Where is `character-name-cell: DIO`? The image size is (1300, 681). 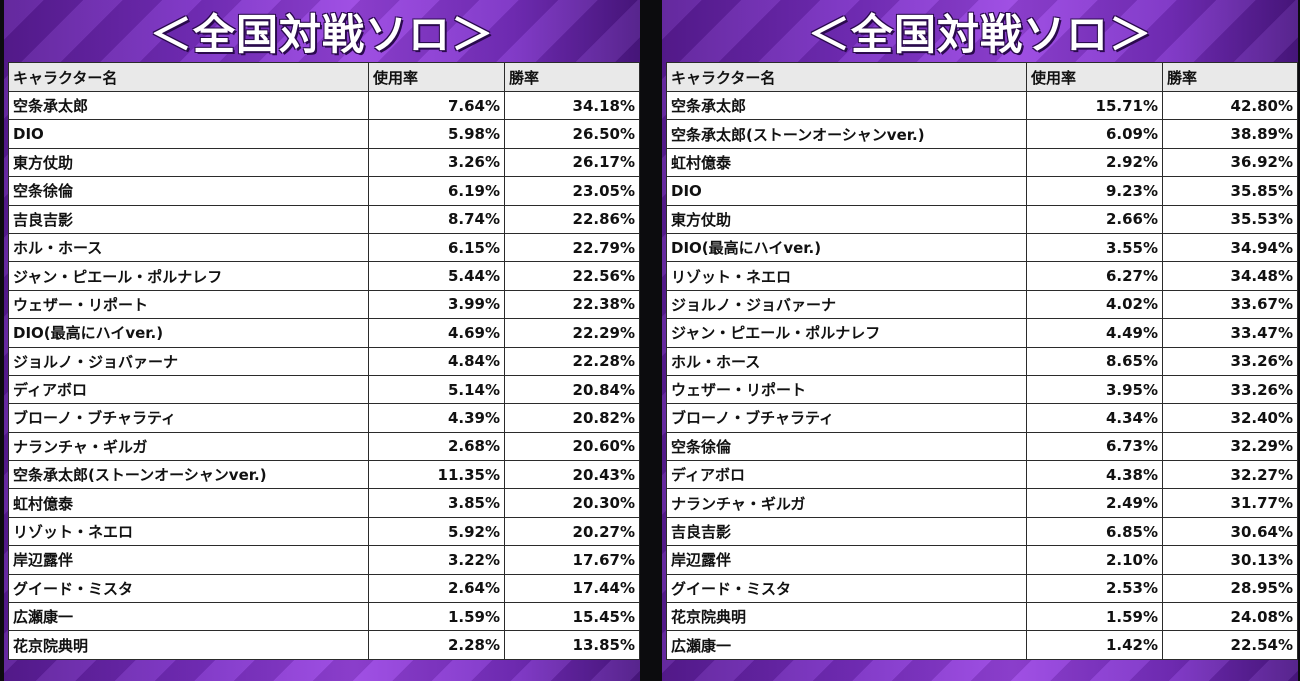
character-name-cell: DIO is located at coordinates (846, 191).